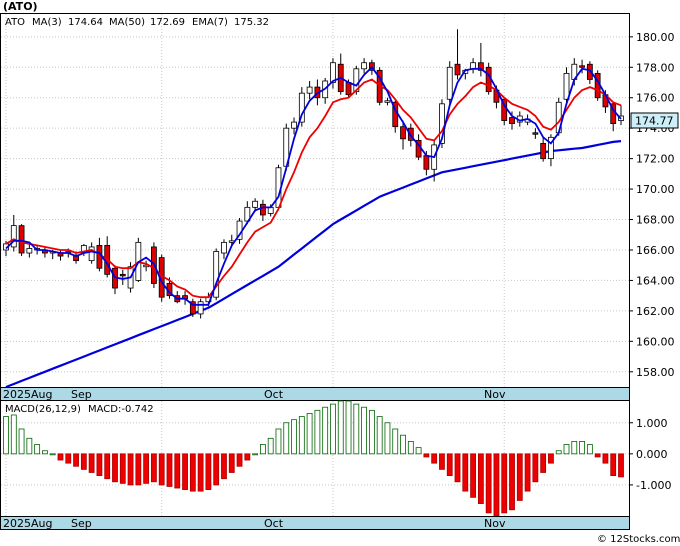 This screenshot has height=546, width=680. Describe the element at coordinates (655, 189) in the screenshot. I see `price-y-tick-label: 170.00` at that location.